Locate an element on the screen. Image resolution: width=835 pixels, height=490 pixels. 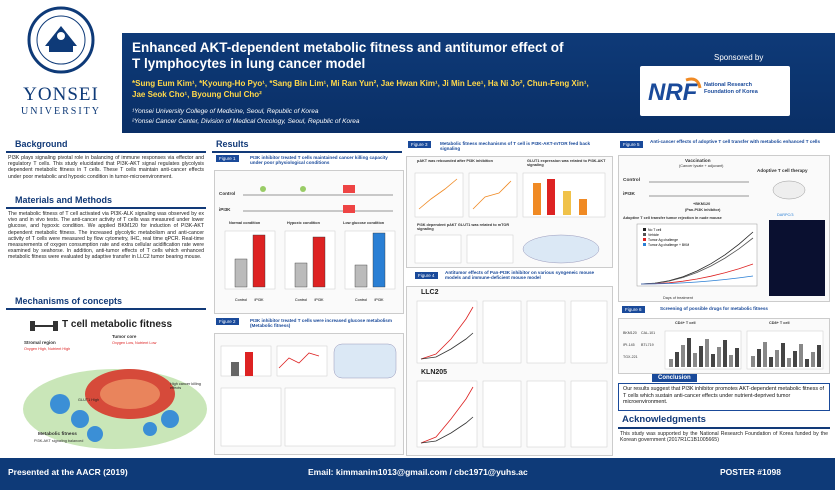
figure4-label: Figure 4 is located at coordinates (426, 275).